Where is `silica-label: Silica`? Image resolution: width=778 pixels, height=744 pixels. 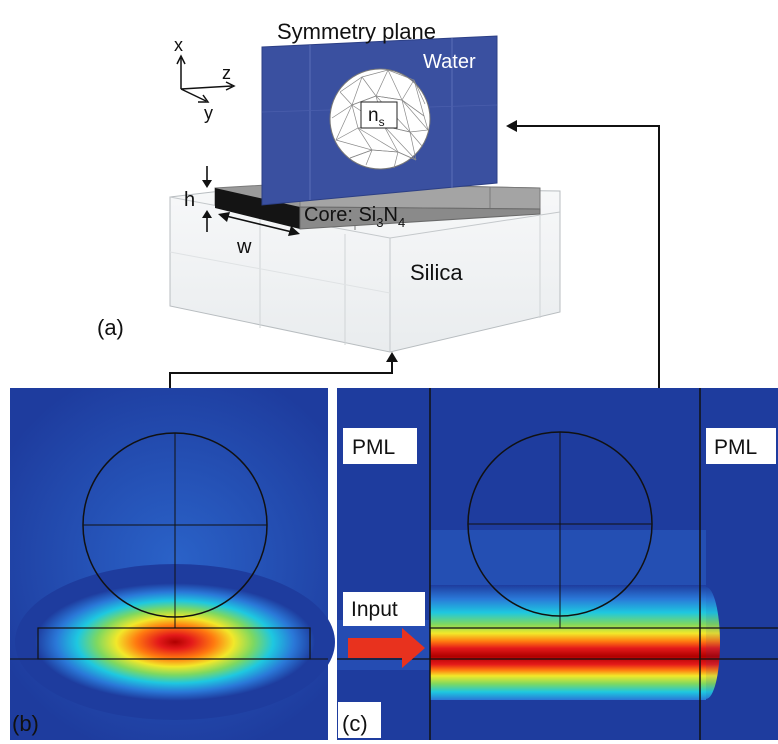 silica-label: Silica is located at coordinates (436, 272).